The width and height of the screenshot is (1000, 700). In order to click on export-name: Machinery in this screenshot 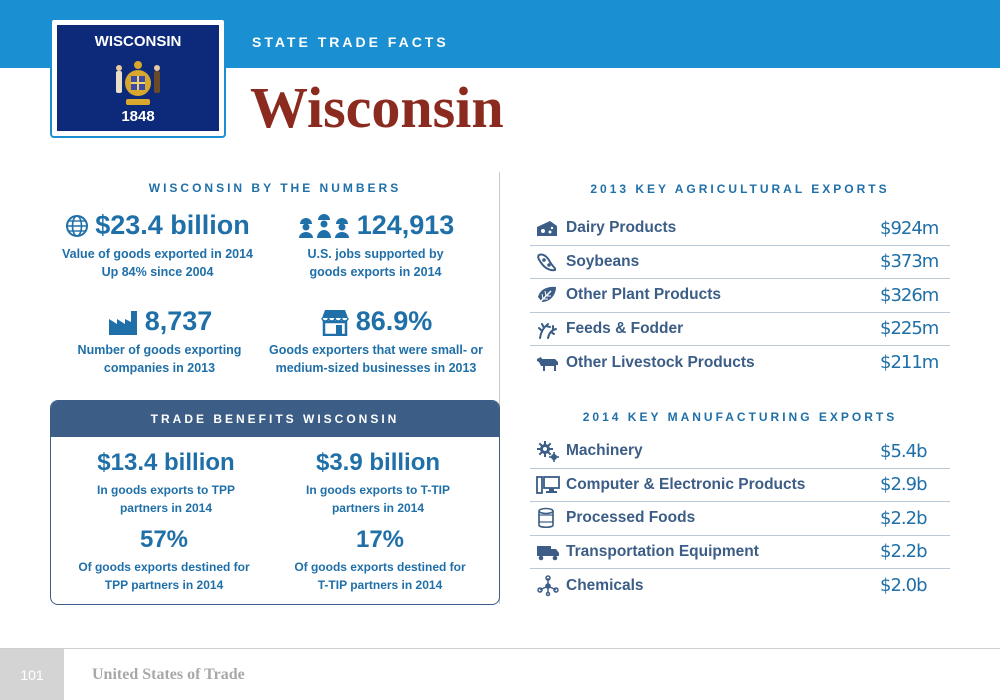, I will do `click(604, 451)`.